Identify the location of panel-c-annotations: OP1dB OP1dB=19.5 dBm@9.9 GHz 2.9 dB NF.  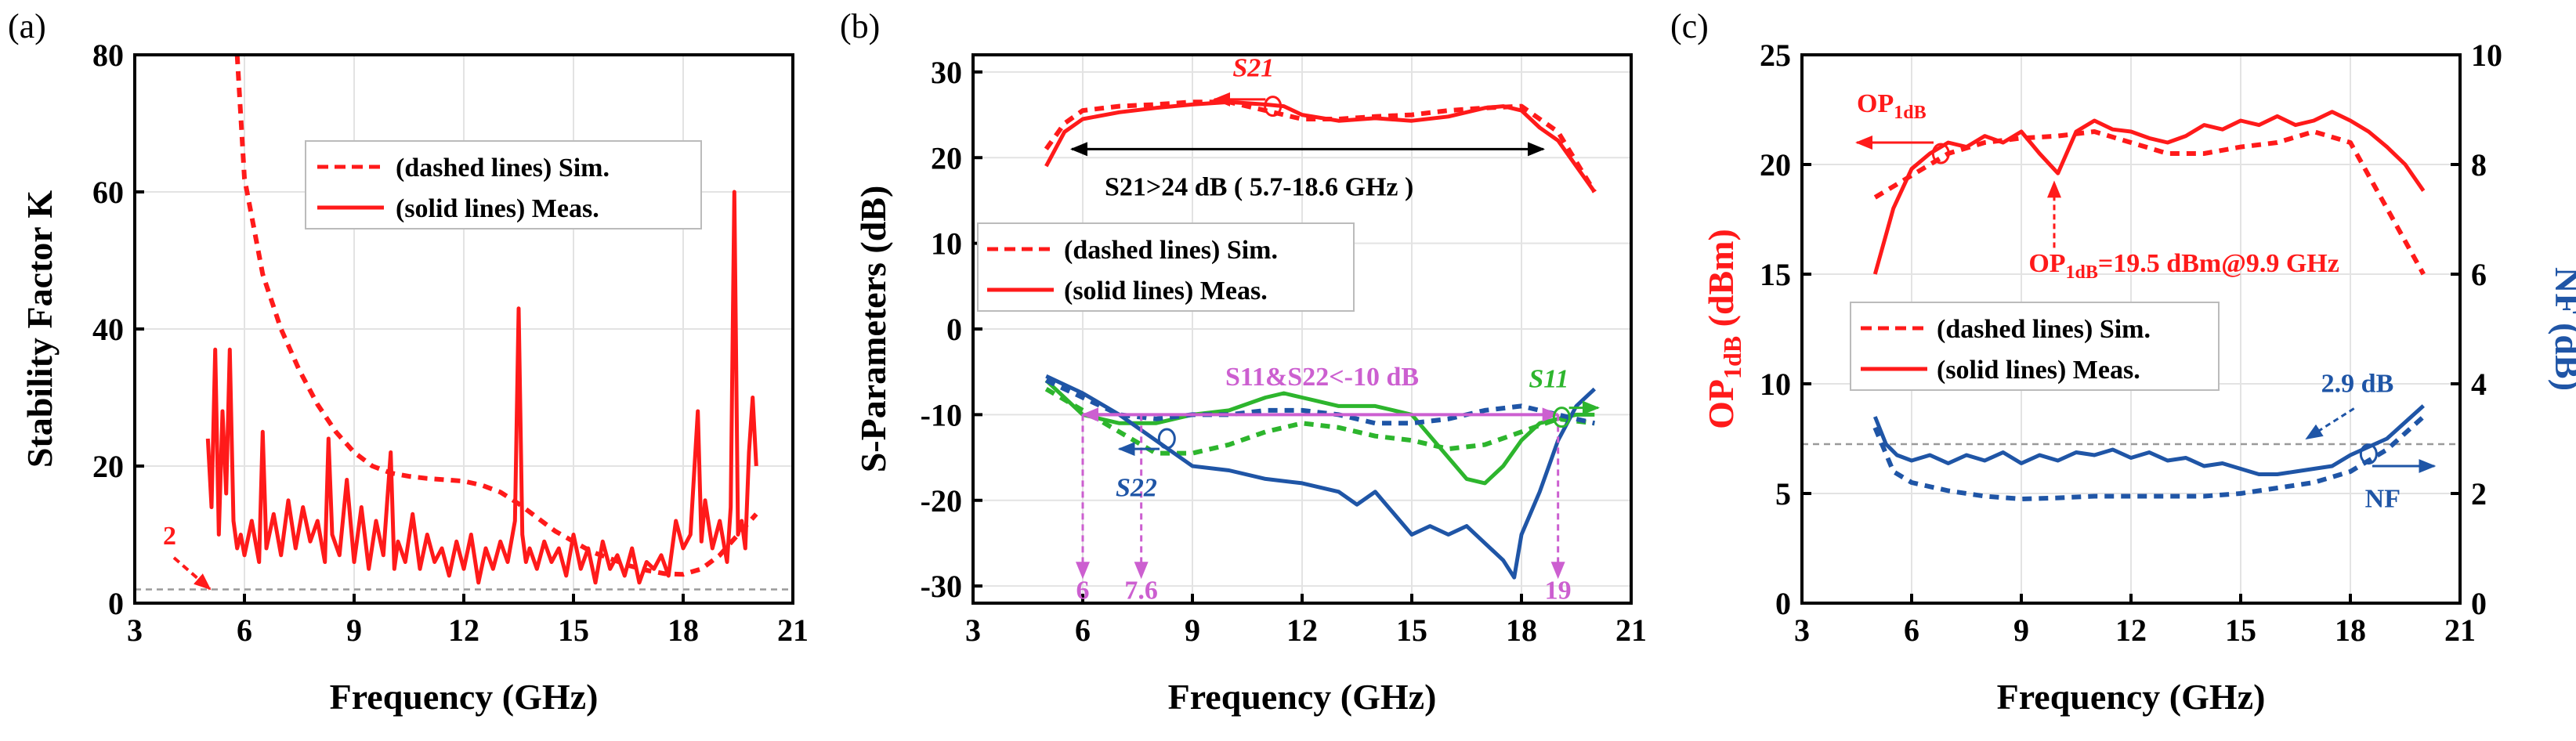
(2146, 302).